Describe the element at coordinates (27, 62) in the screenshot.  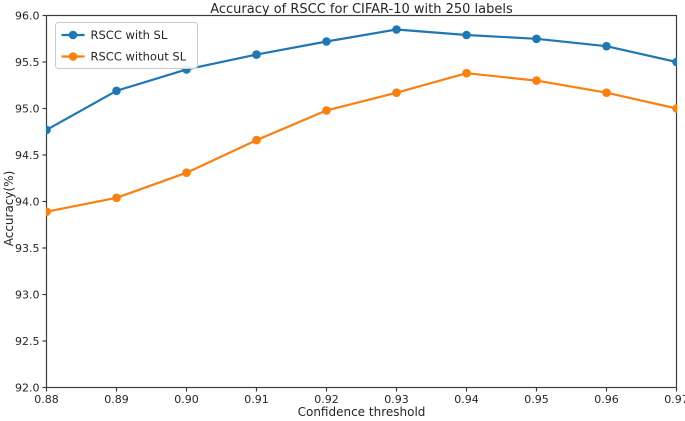
I see `y-tick-label: 95.5` at that location.